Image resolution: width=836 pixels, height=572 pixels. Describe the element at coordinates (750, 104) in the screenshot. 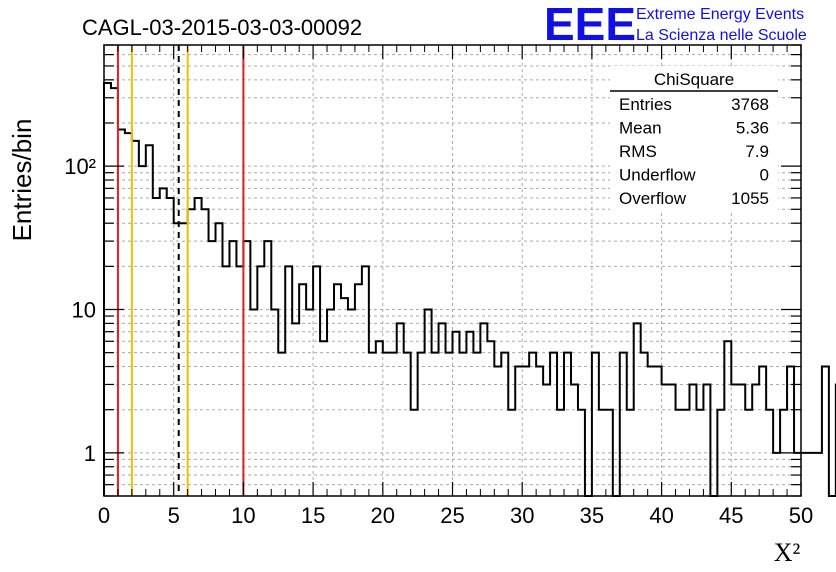

I see `stats-row-value: 3768` at that location.